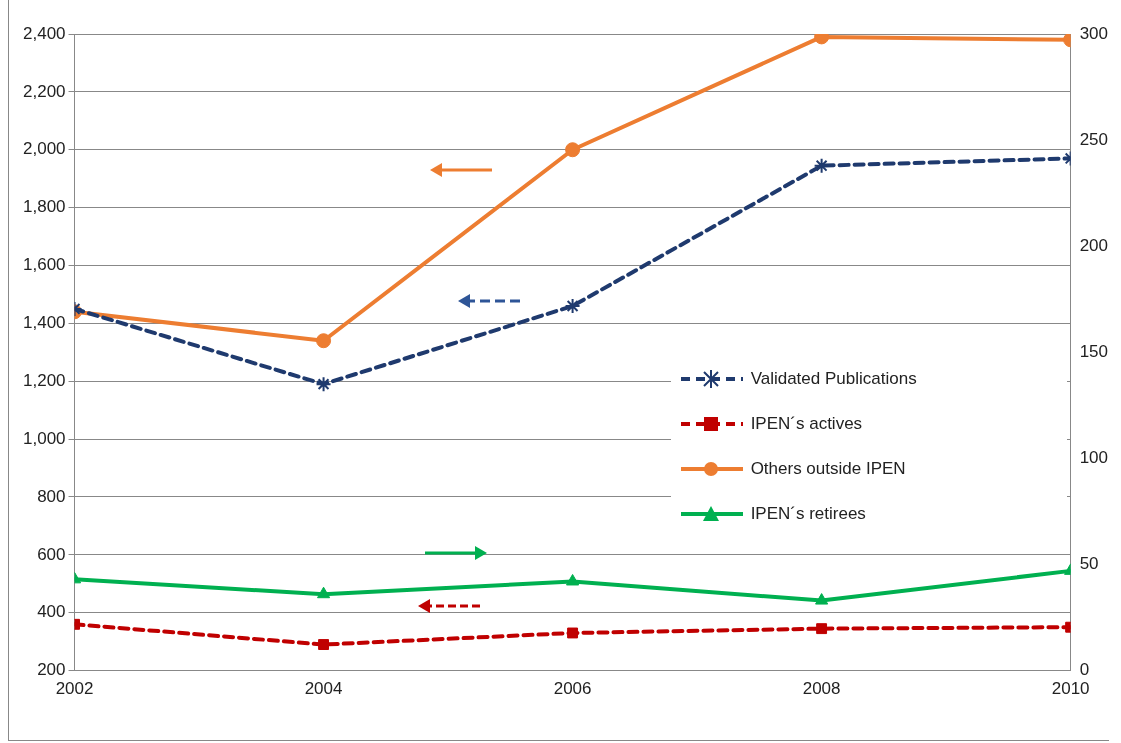 Image resolution: width=1121 pixels, height=743 pixels. Describe the element at coordinates (51, 554) in the screenshot. I see `y-tick-label: 600` at that location.